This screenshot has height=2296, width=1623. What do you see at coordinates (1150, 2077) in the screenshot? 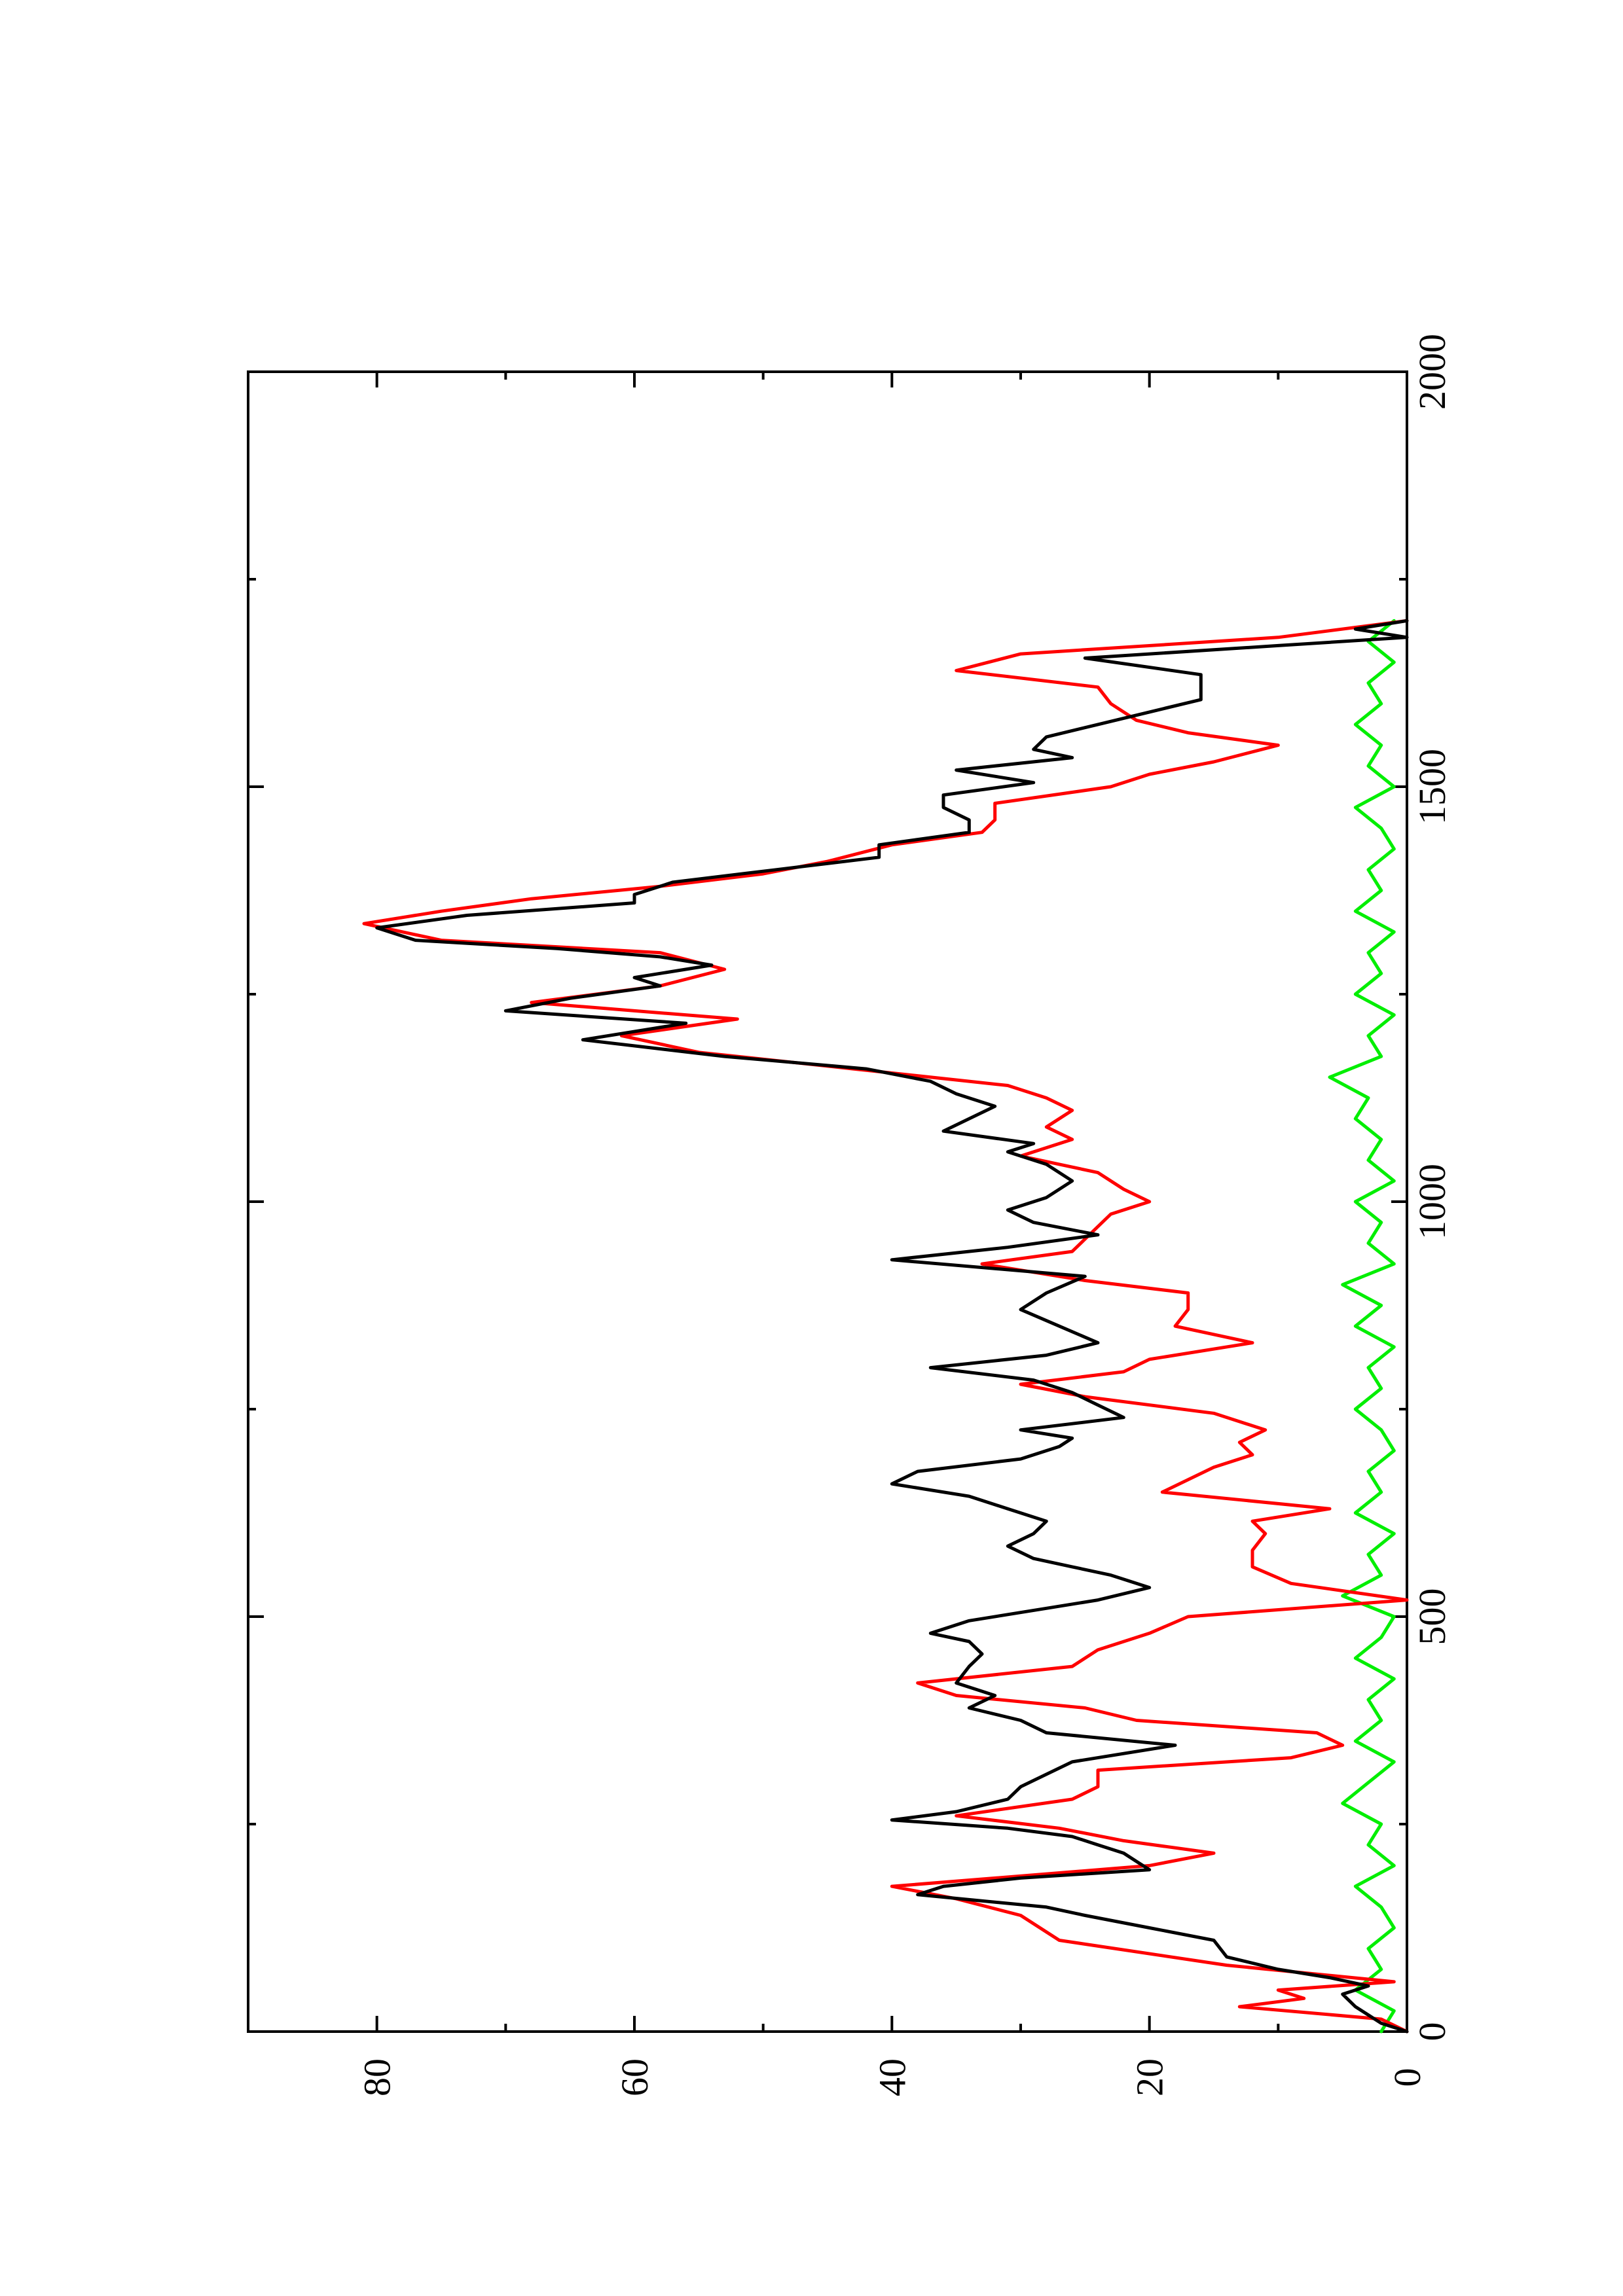
I see `y-tick-label: 20` at bounding box center [1150, 2077].